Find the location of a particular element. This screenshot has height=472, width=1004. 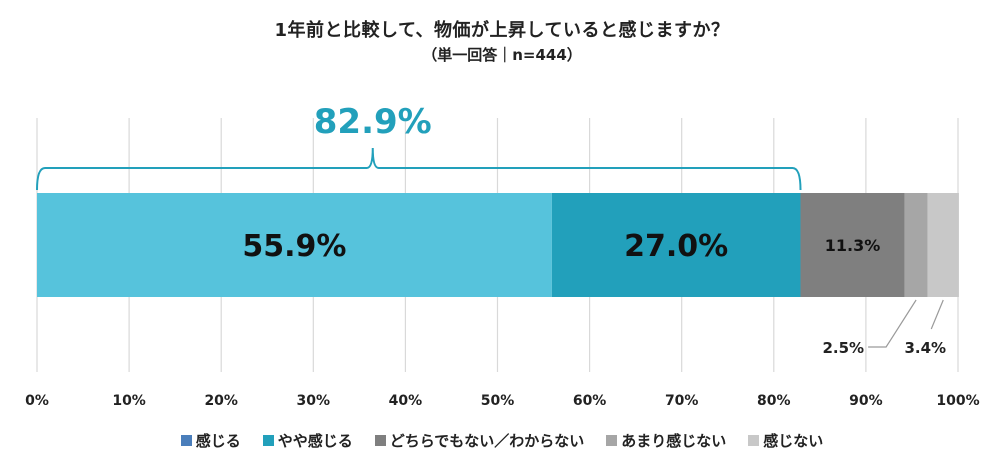

tick-label: 40% is located at coordinates (406, 401).